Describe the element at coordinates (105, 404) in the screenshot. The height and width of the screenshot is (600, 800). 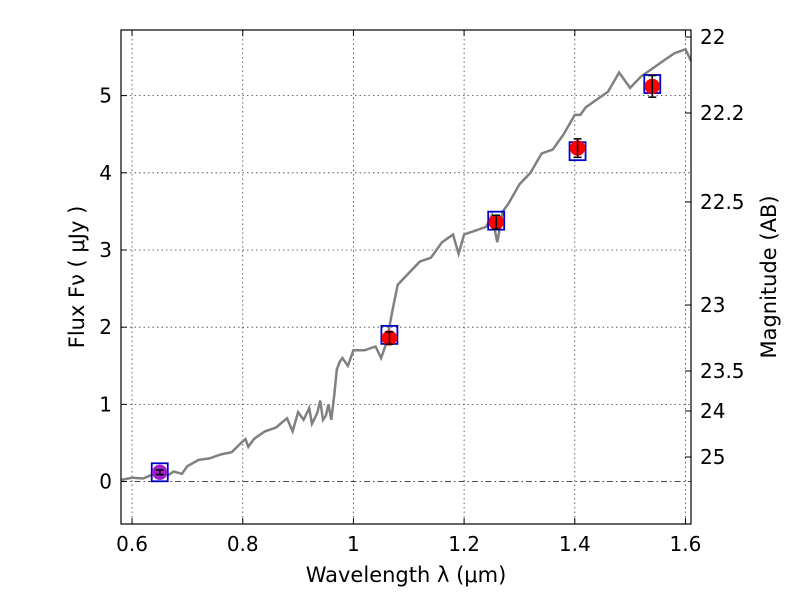
I see `y-tick-label: 1` at that location.